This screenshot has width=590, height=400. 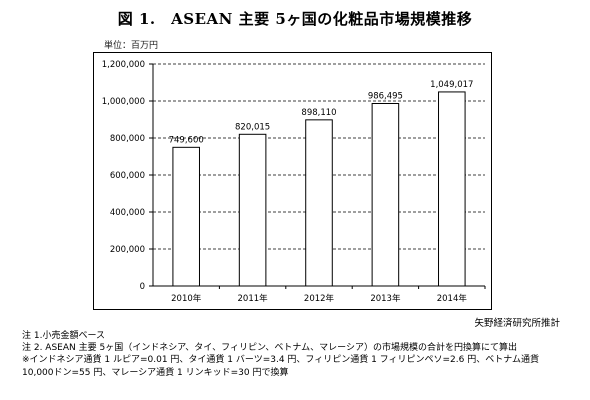 I want to click on unit-label: 単位：百万円, so click(x=131, y=46).